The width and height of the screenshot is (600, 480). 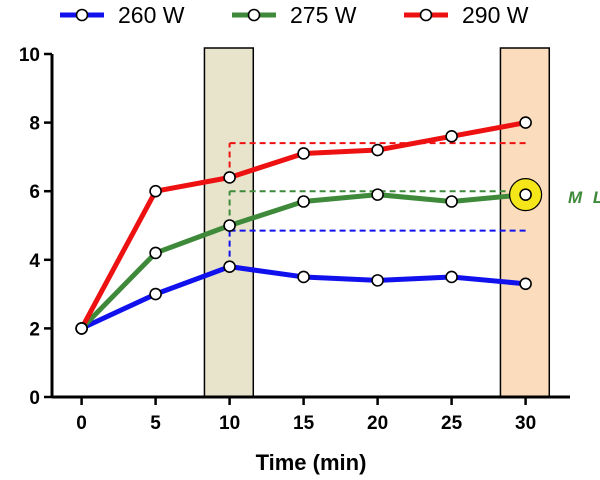 I want to click on annotation-label: M L, so click(x=584, y=197).